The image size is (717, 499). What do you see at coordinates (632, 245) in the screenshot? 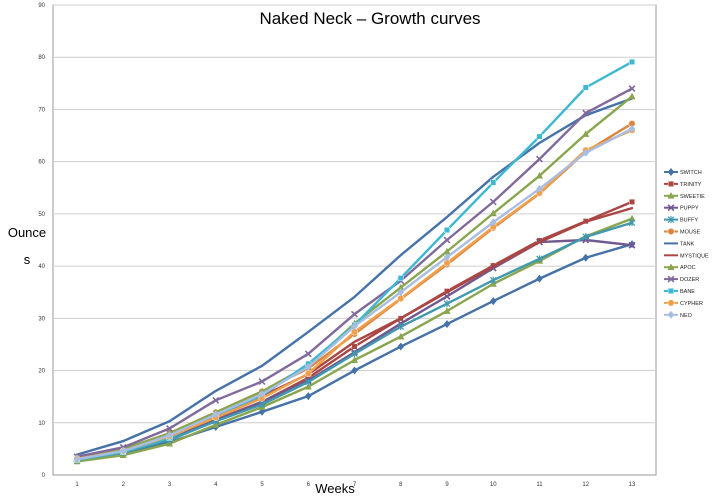
I see `data-point-puppy` at bounding box center [632, 245].